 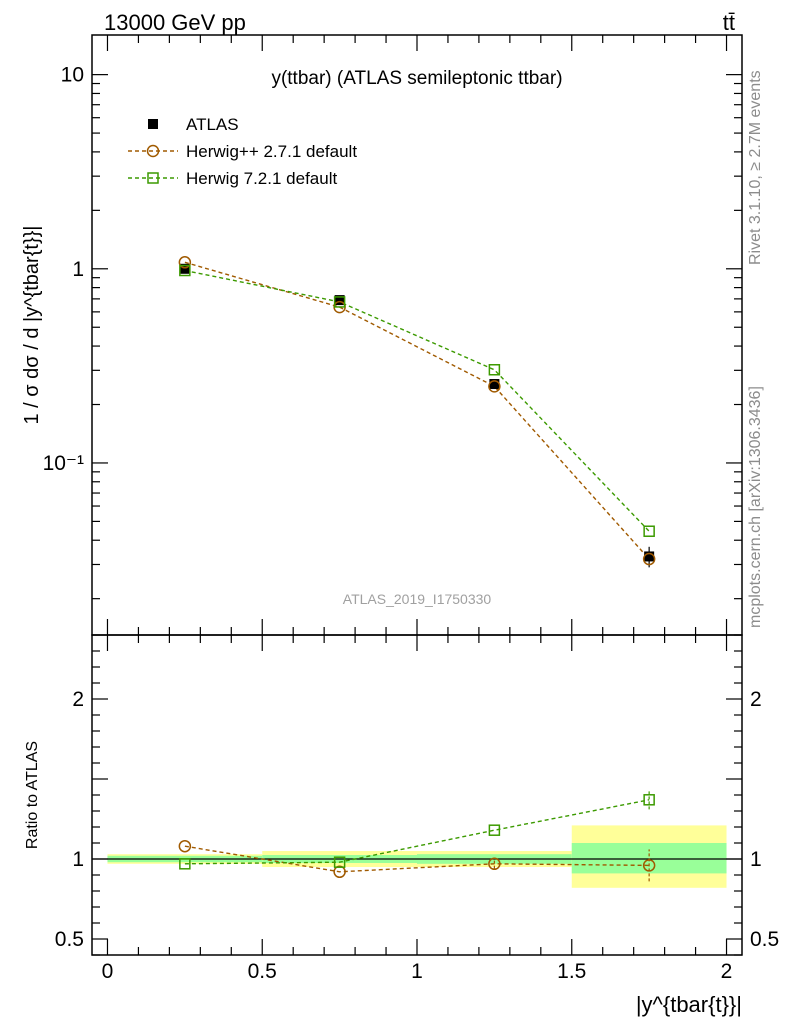 I want to click on legend-label-1: Herwig++ 2.7.1 default, so click(x=271, y=151).